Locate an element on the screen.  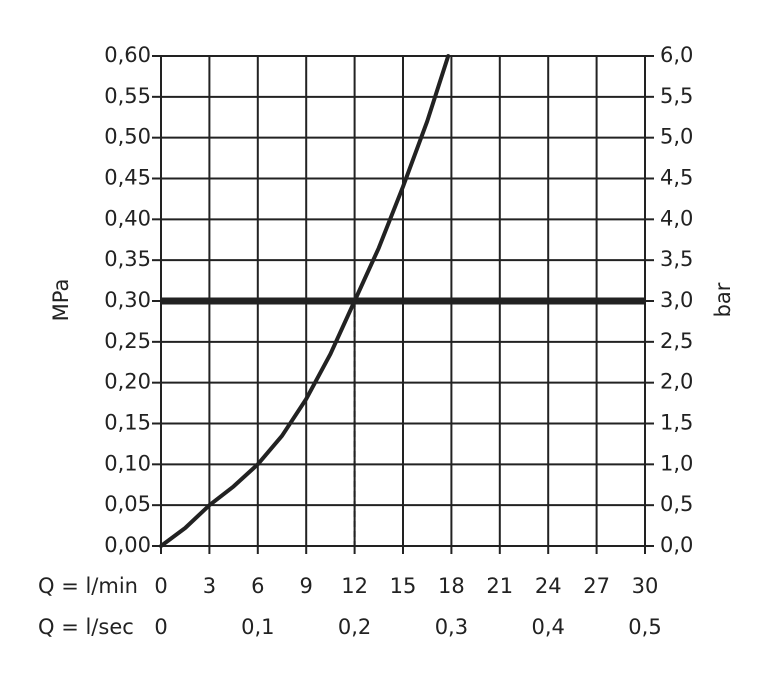
y-tick-label: 0,20 is located at coordinates (127, 382).